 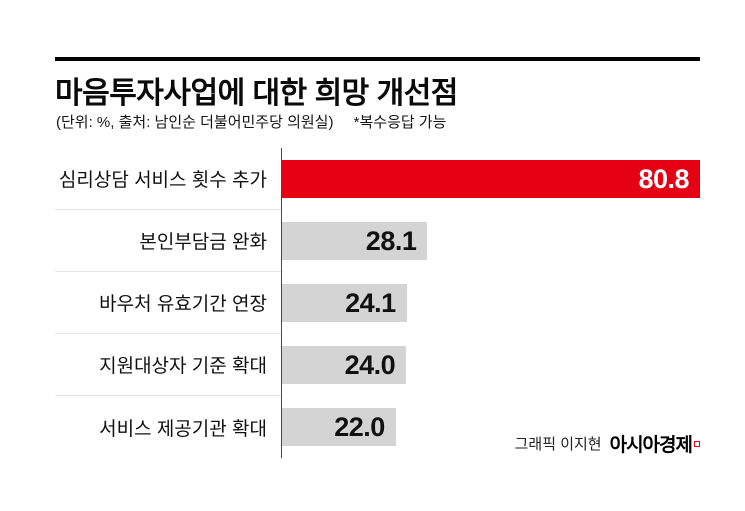 What do you see at coordinates (162, 180) in the screenshot?
I see `category-label: 심리상담 서비스 횟수 추가` at bounding box center [162, 180].